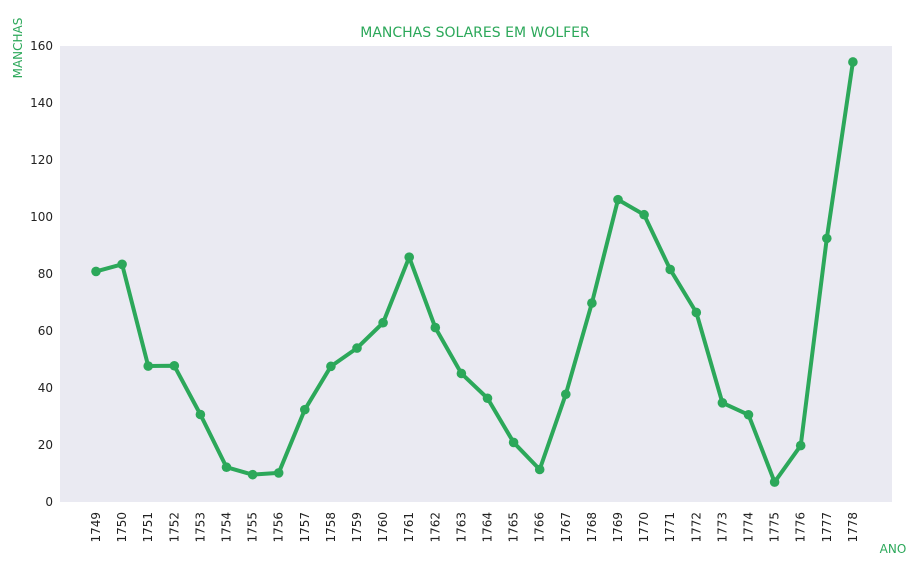 This screenshot has height=564, width=922. Describe the element at coordinates (775, 527) in the screenshot. I see `x-tick-label: 1775` at that location.